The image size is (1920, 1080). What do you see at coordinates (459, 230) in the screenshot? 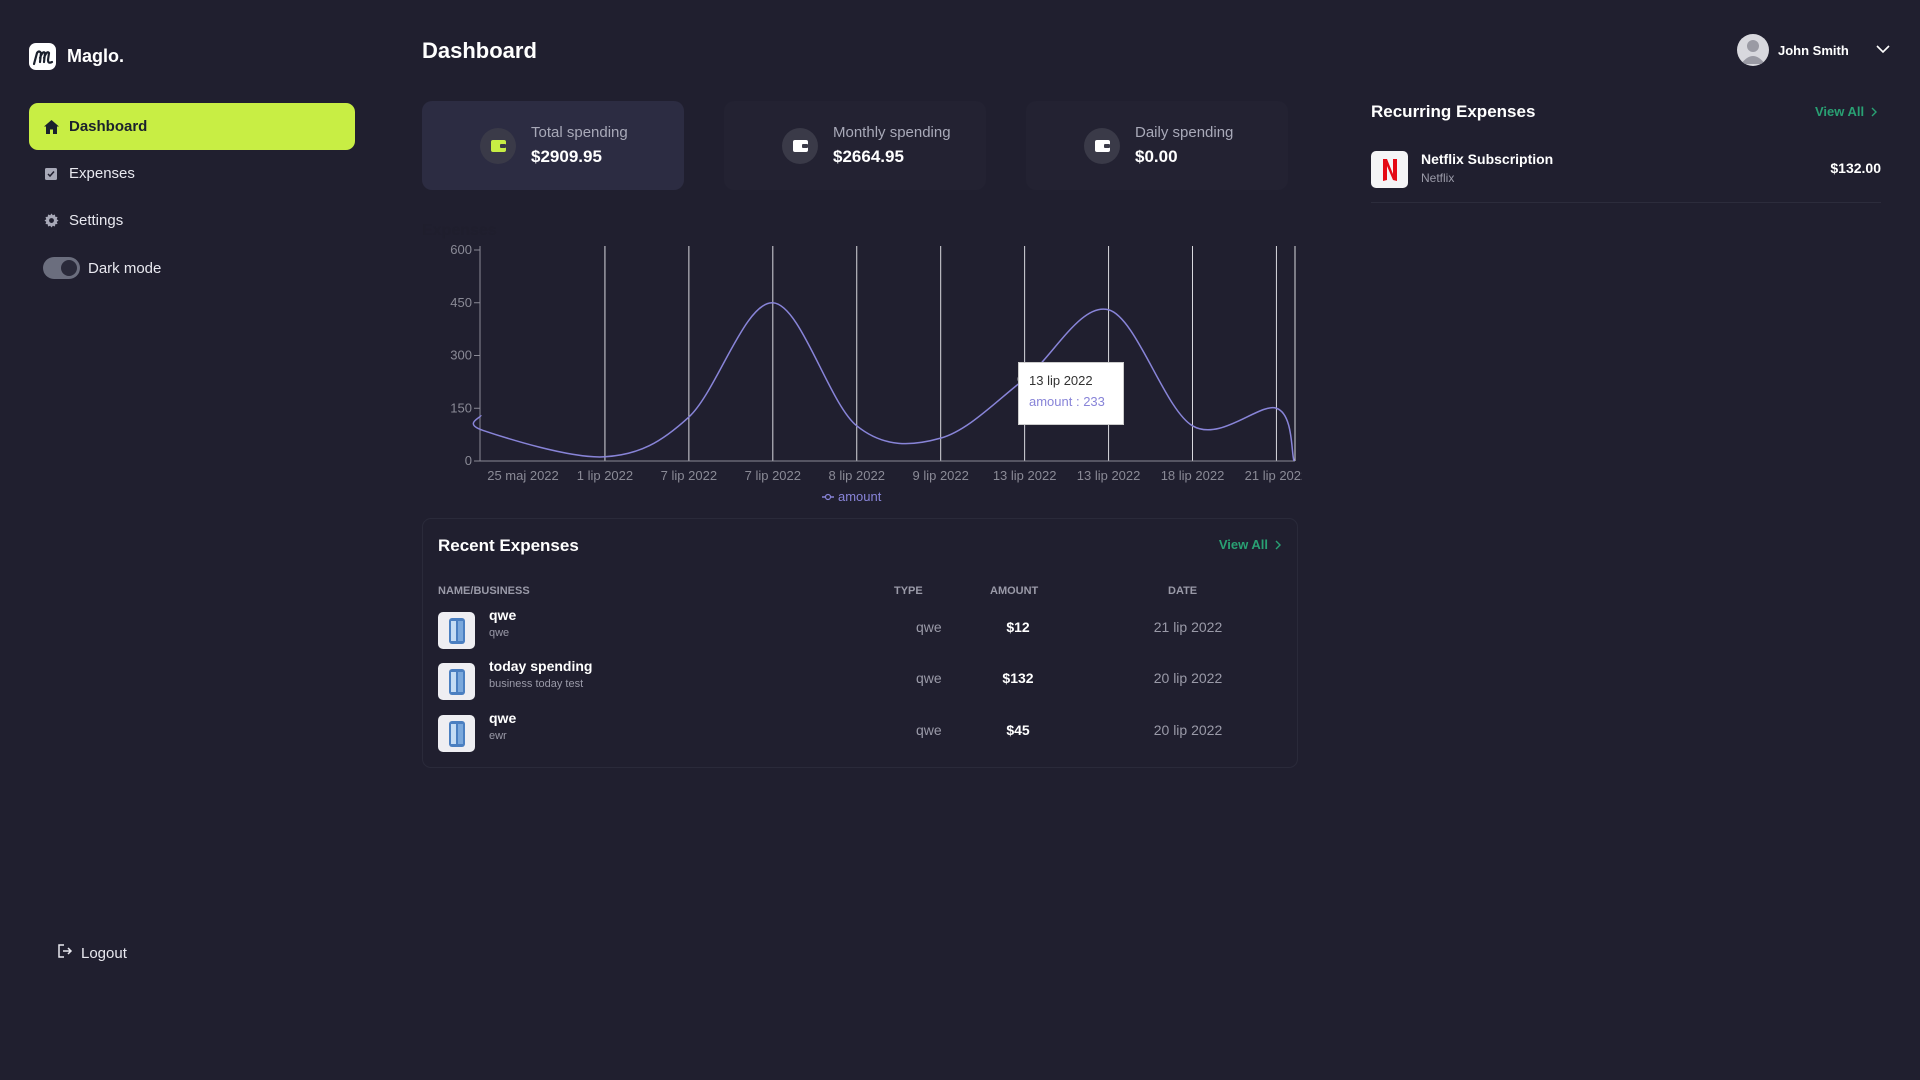
I see `chart-title: Expenses` at bounding box center [459, 230].